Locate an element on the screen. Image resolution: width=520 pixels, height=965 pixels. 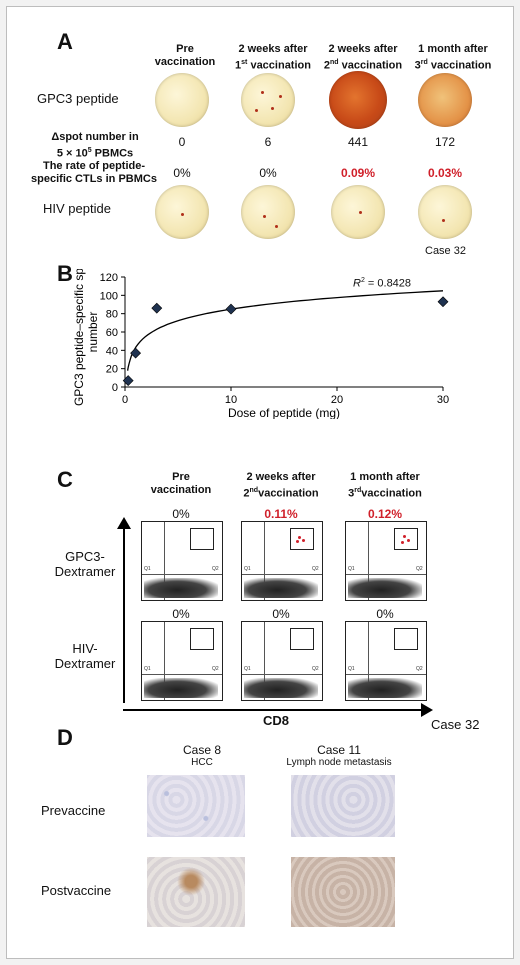
x-tick-label: 30 is located at coordinates (443, 400).